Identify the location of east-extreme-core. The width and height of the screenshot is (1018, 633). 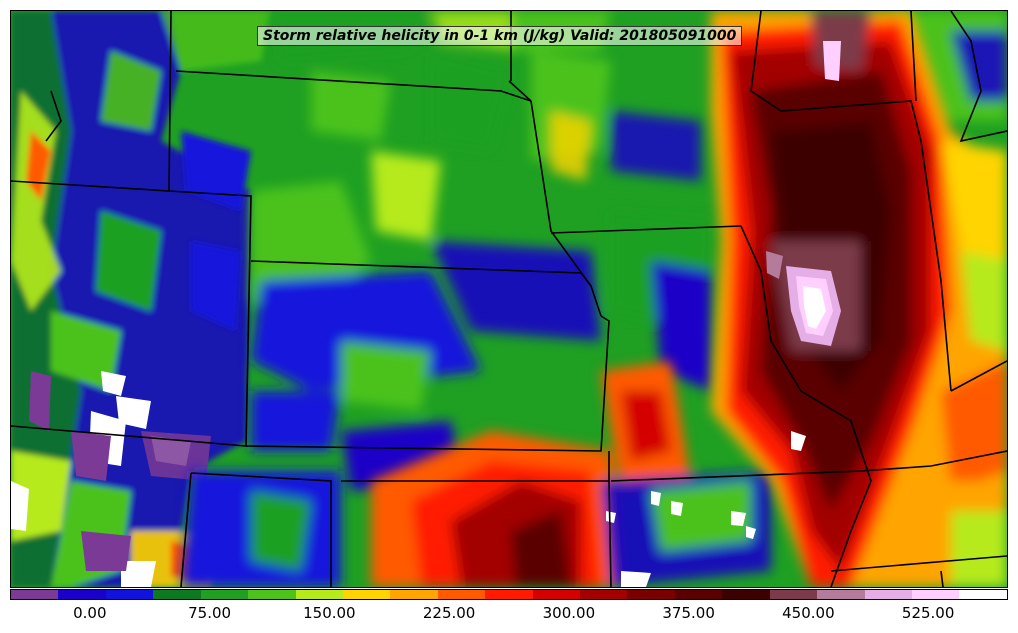
(803, 193).